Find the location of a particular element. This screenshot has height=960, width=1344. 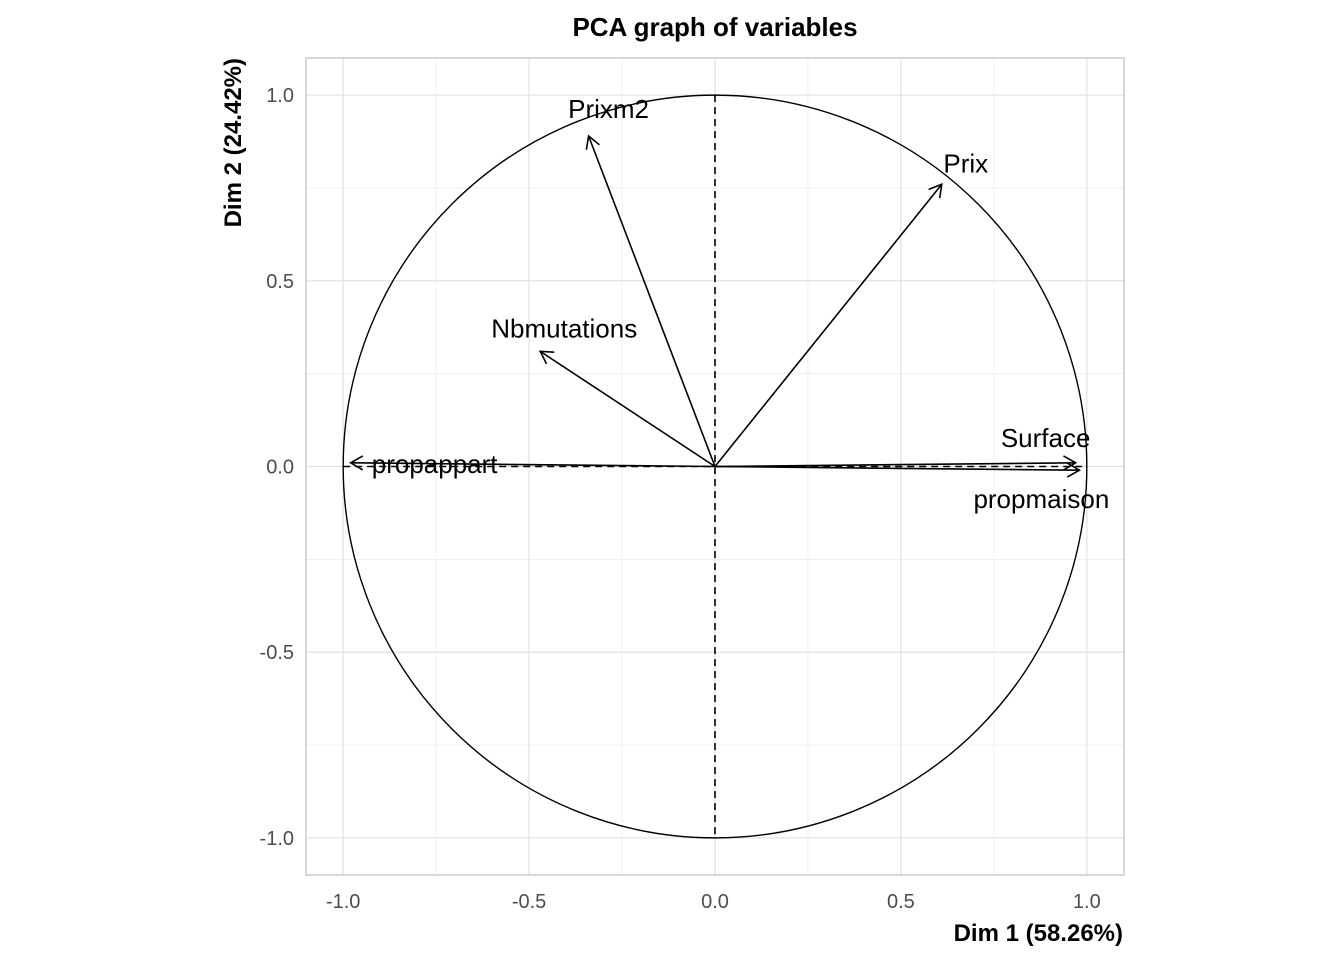

arrow-propappart is located at coordinates (533, 464).